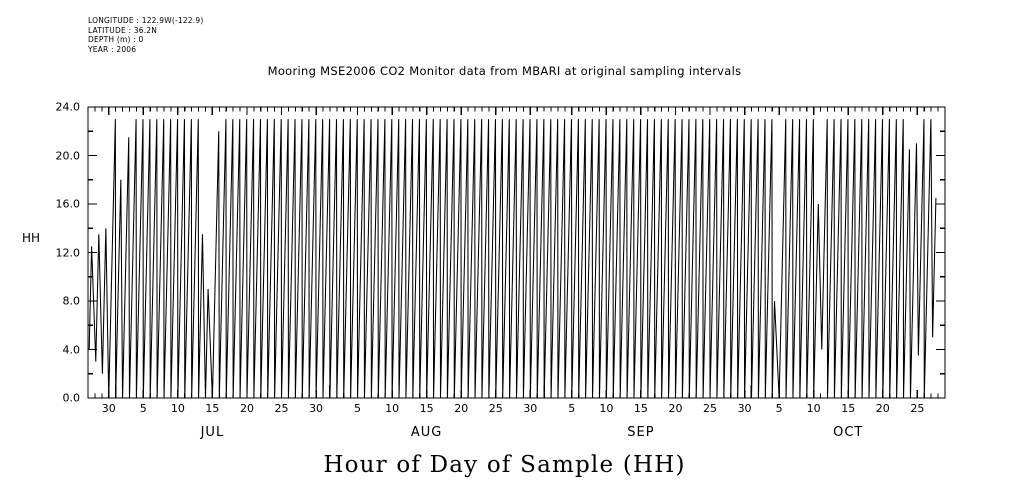 This screenshot has height=504, width=1009. What do you see at coordinates (426, 432) in the screenshot?
I see `month-label: AUG` at bounding box center [426, 432].